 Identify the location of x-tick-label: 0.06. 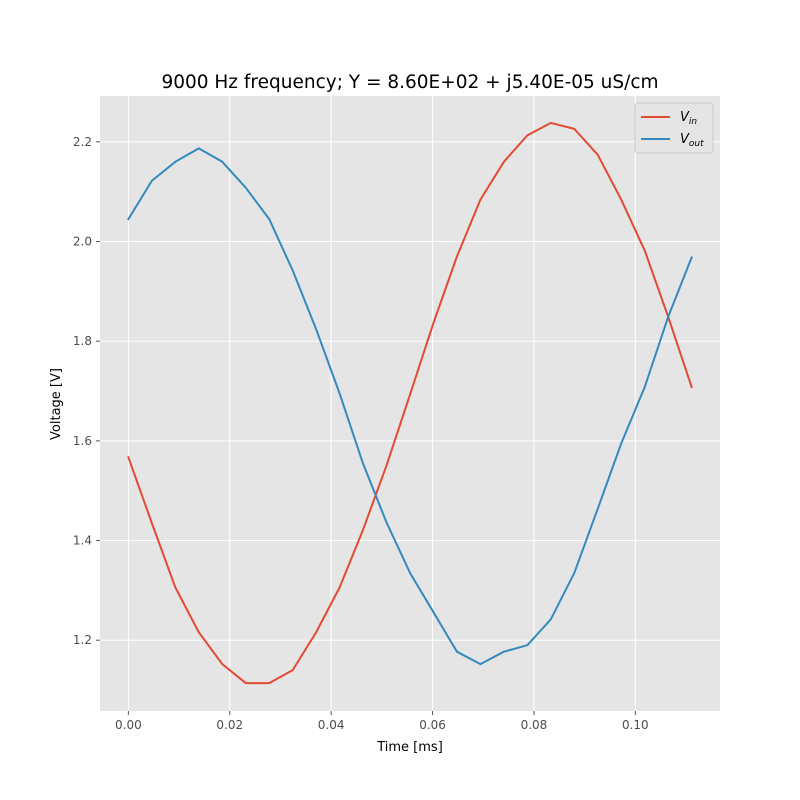
(432, 725).